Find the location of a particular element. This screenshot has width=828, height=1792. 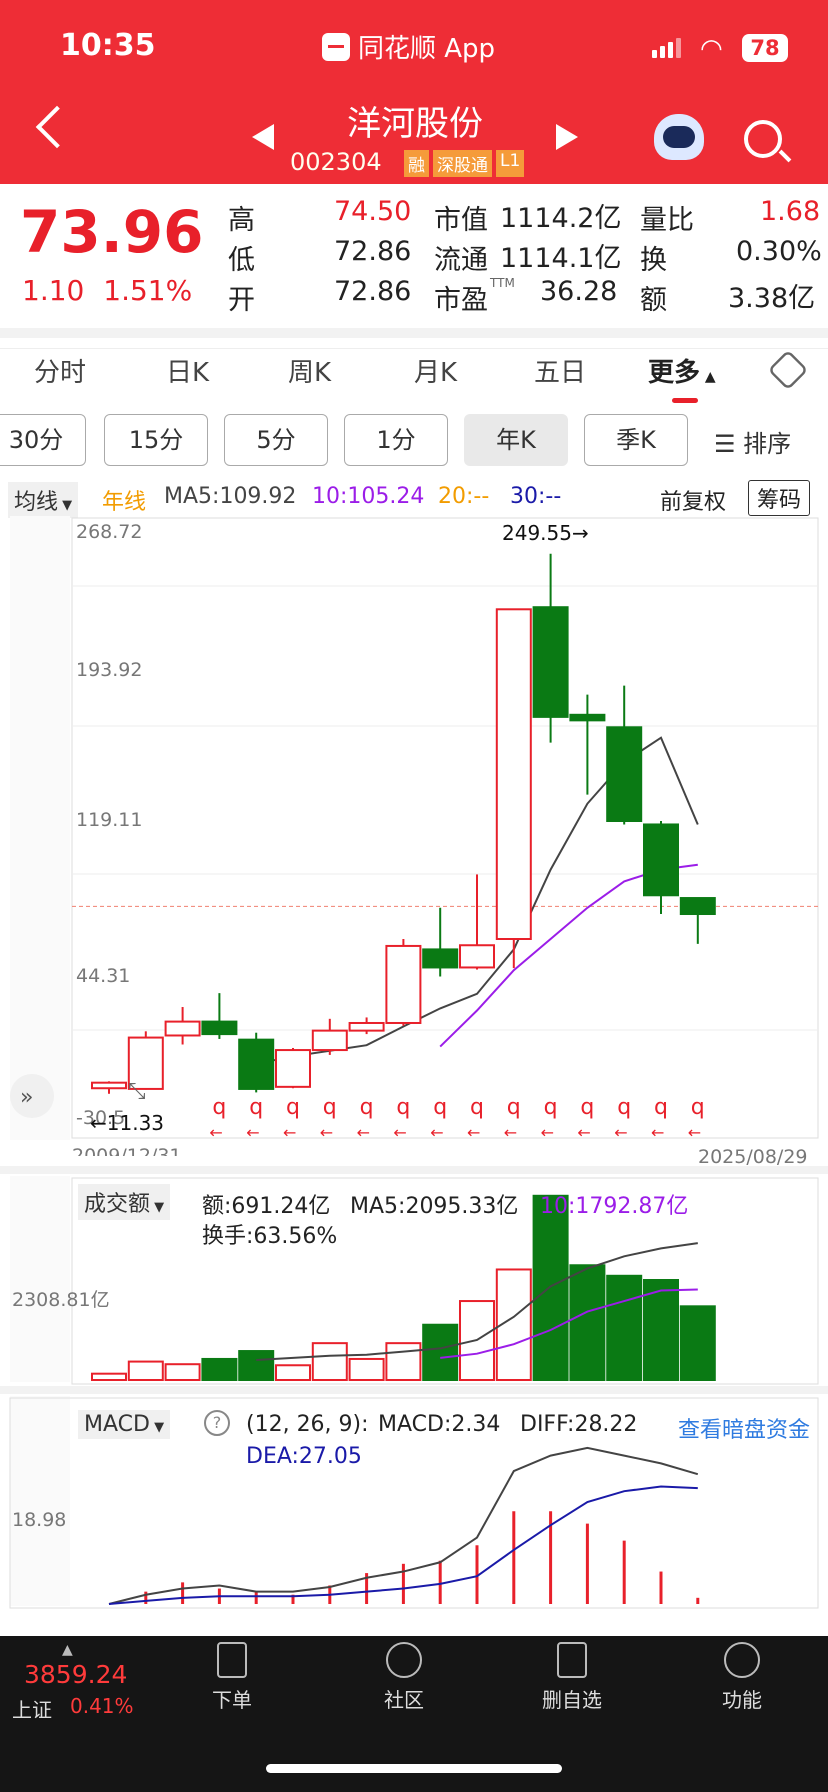

volume-indicator-select: 成交额 ▼ is located at coordinates (124, 1202).